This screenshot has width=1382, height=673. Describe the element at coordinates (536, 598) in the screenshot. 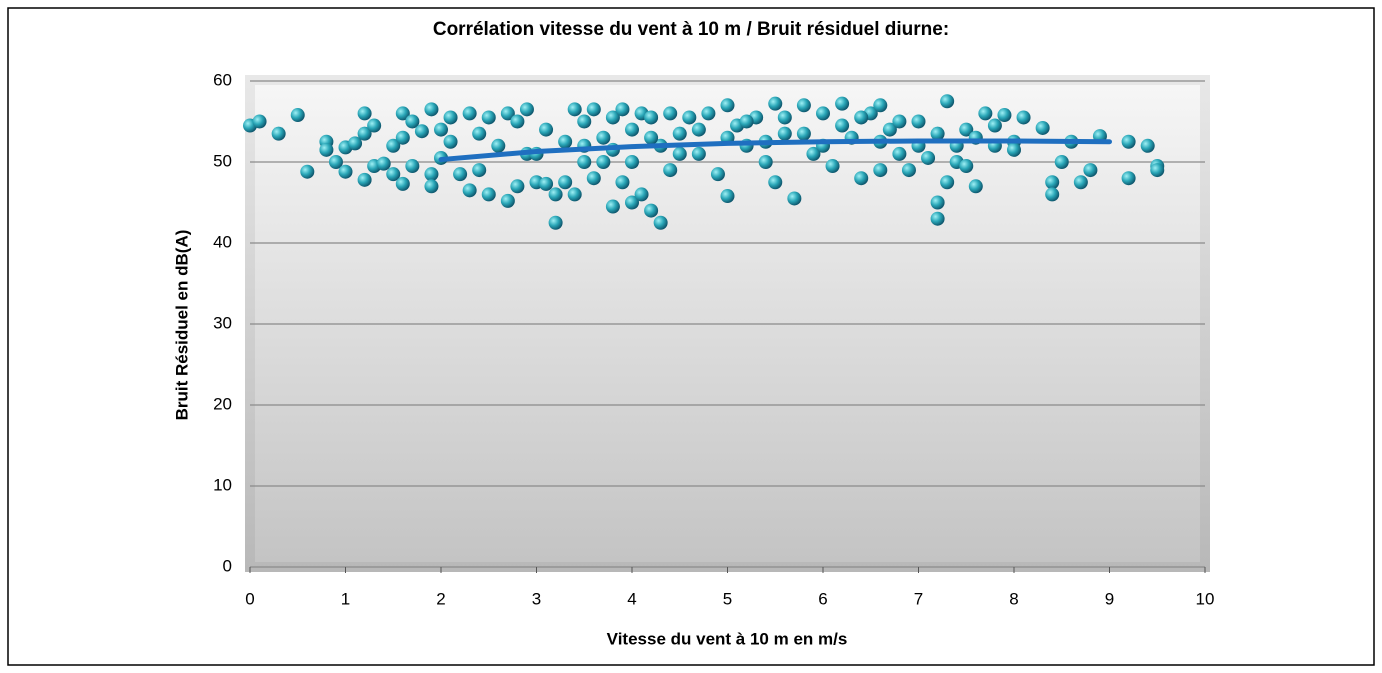

I see `x-tick-label: 3` at that location.